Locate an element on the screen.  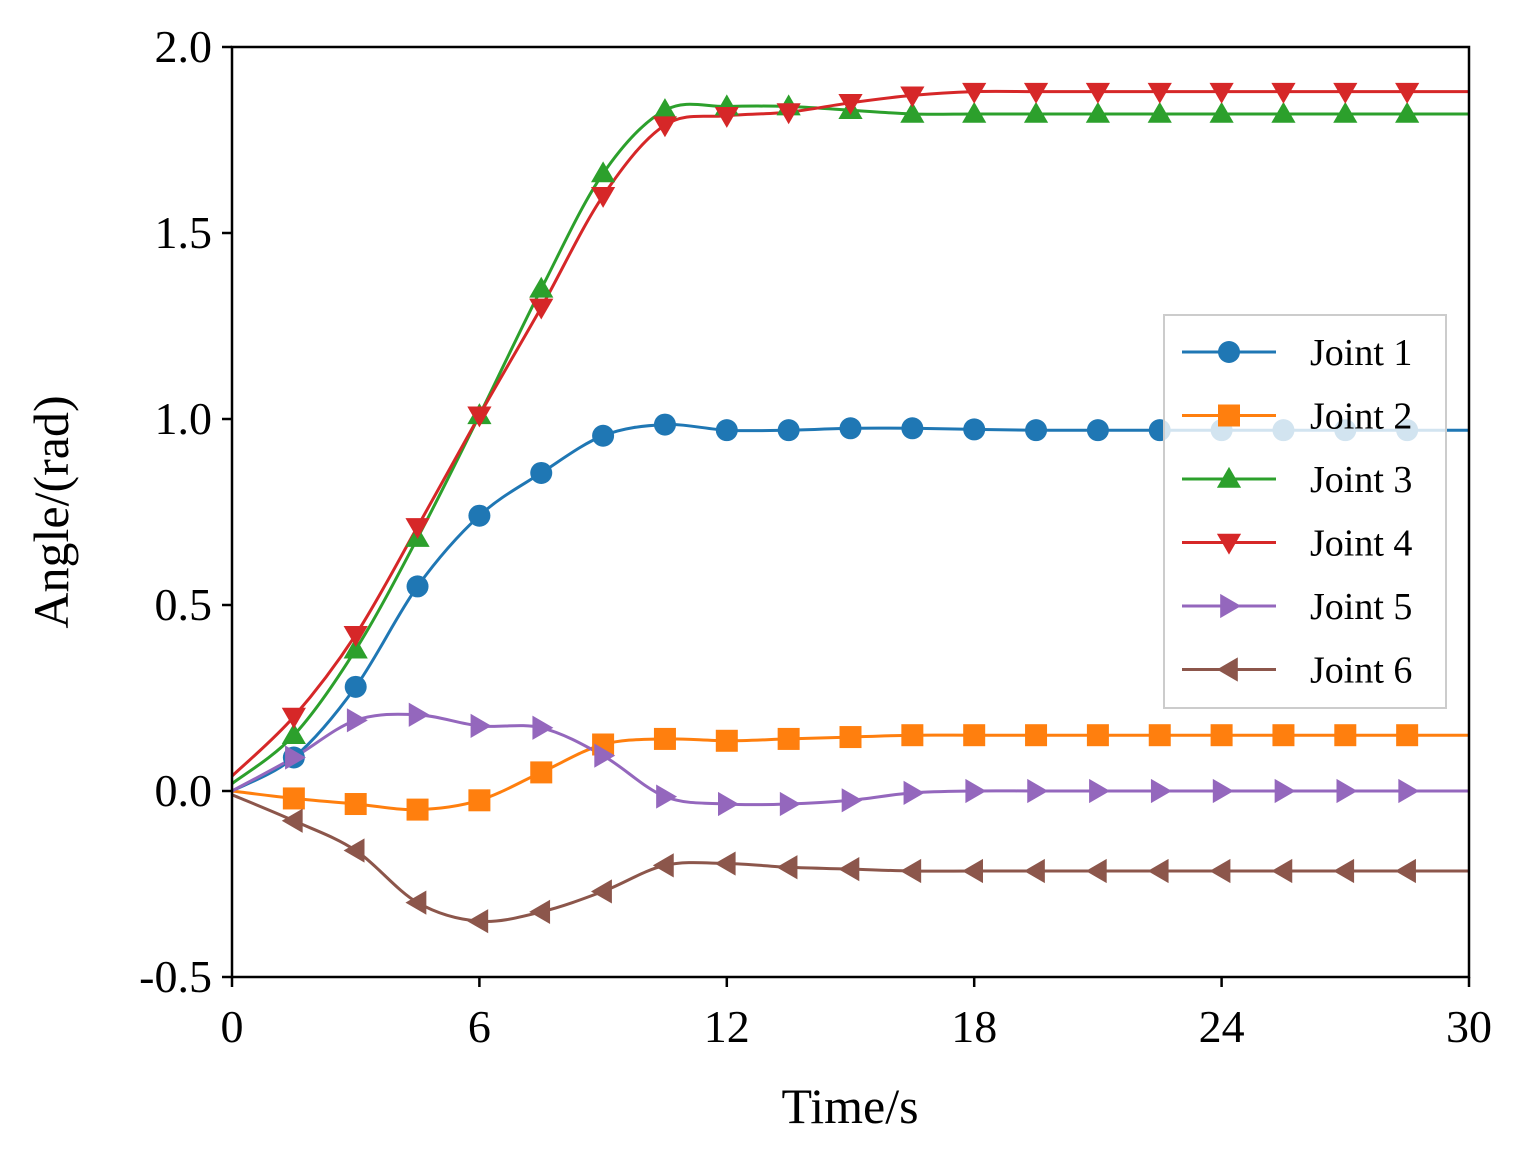
y-tick-label: 0.5 is located at coordinates (184, 604).